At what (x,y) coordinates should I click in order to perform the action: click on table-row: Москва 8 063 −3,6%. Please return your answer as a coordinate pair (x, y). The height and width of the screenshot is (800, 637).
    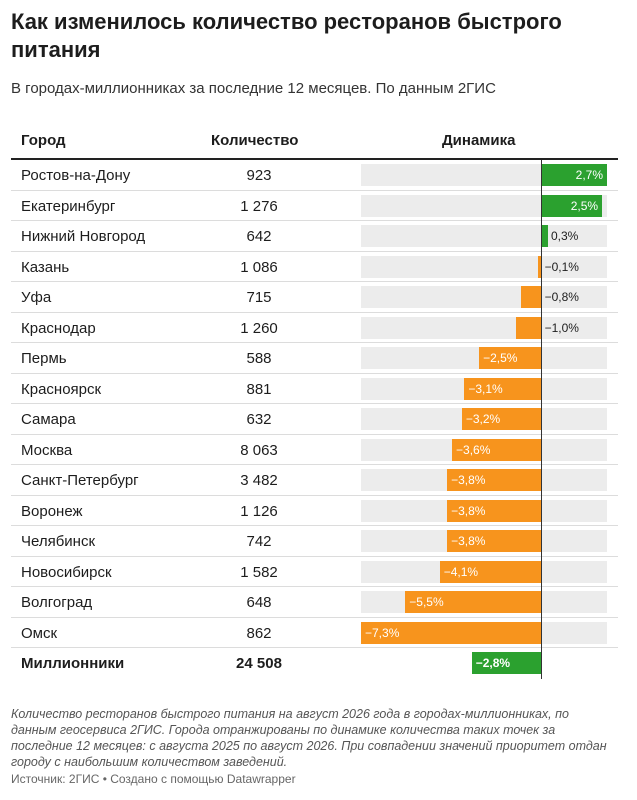
    Looking at the image, I should click on (314, 450).